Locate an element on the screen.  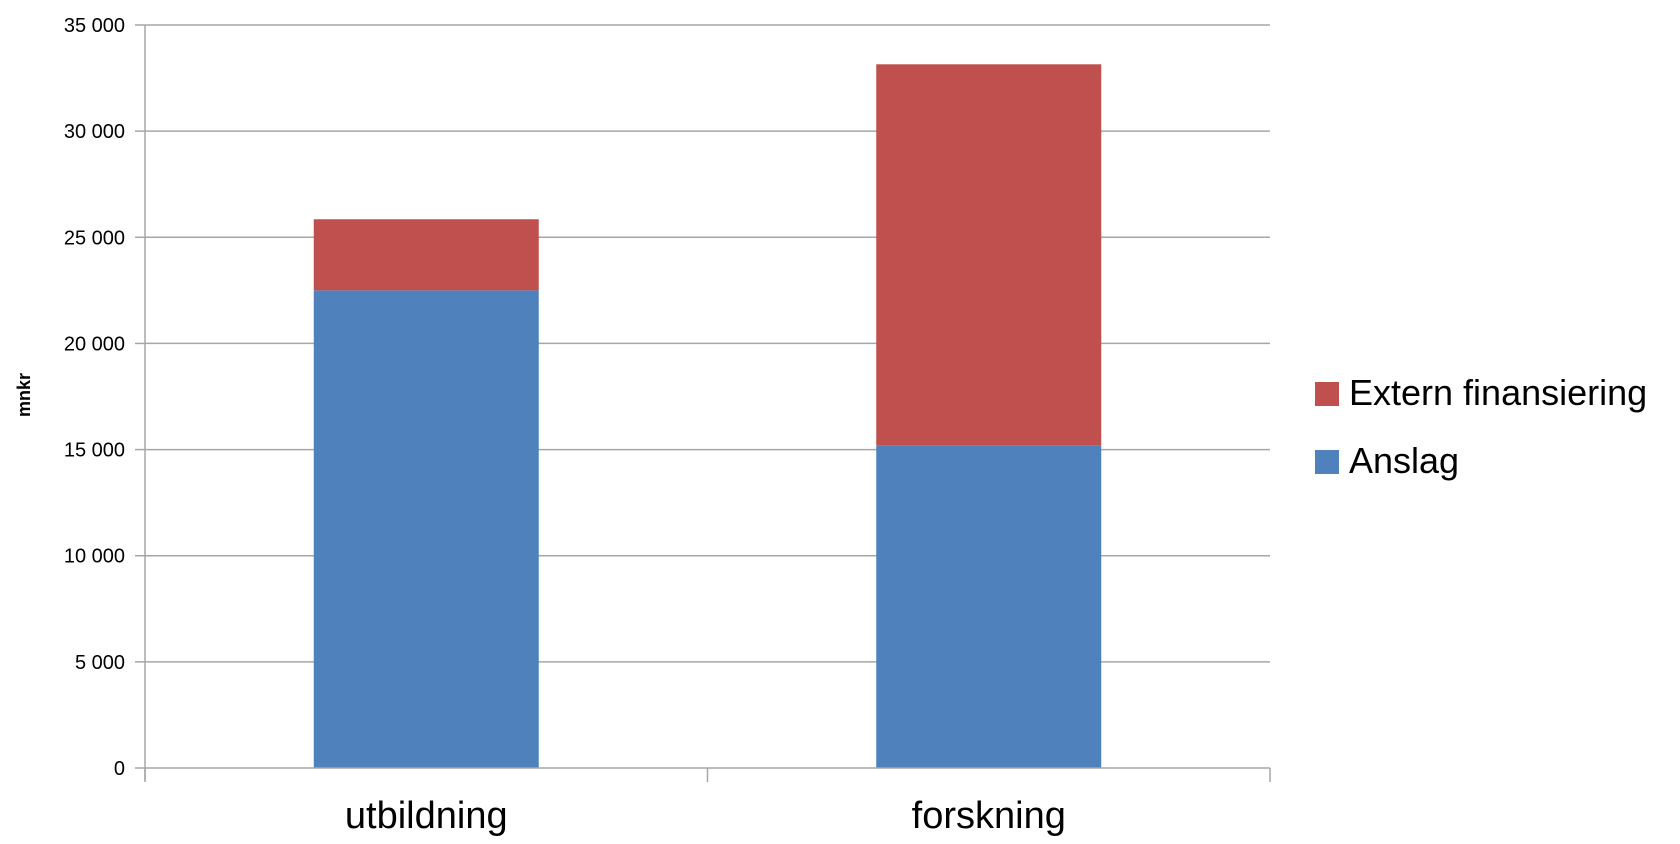
y-tick-label: 30 000 is located at coordinates (94, 132).